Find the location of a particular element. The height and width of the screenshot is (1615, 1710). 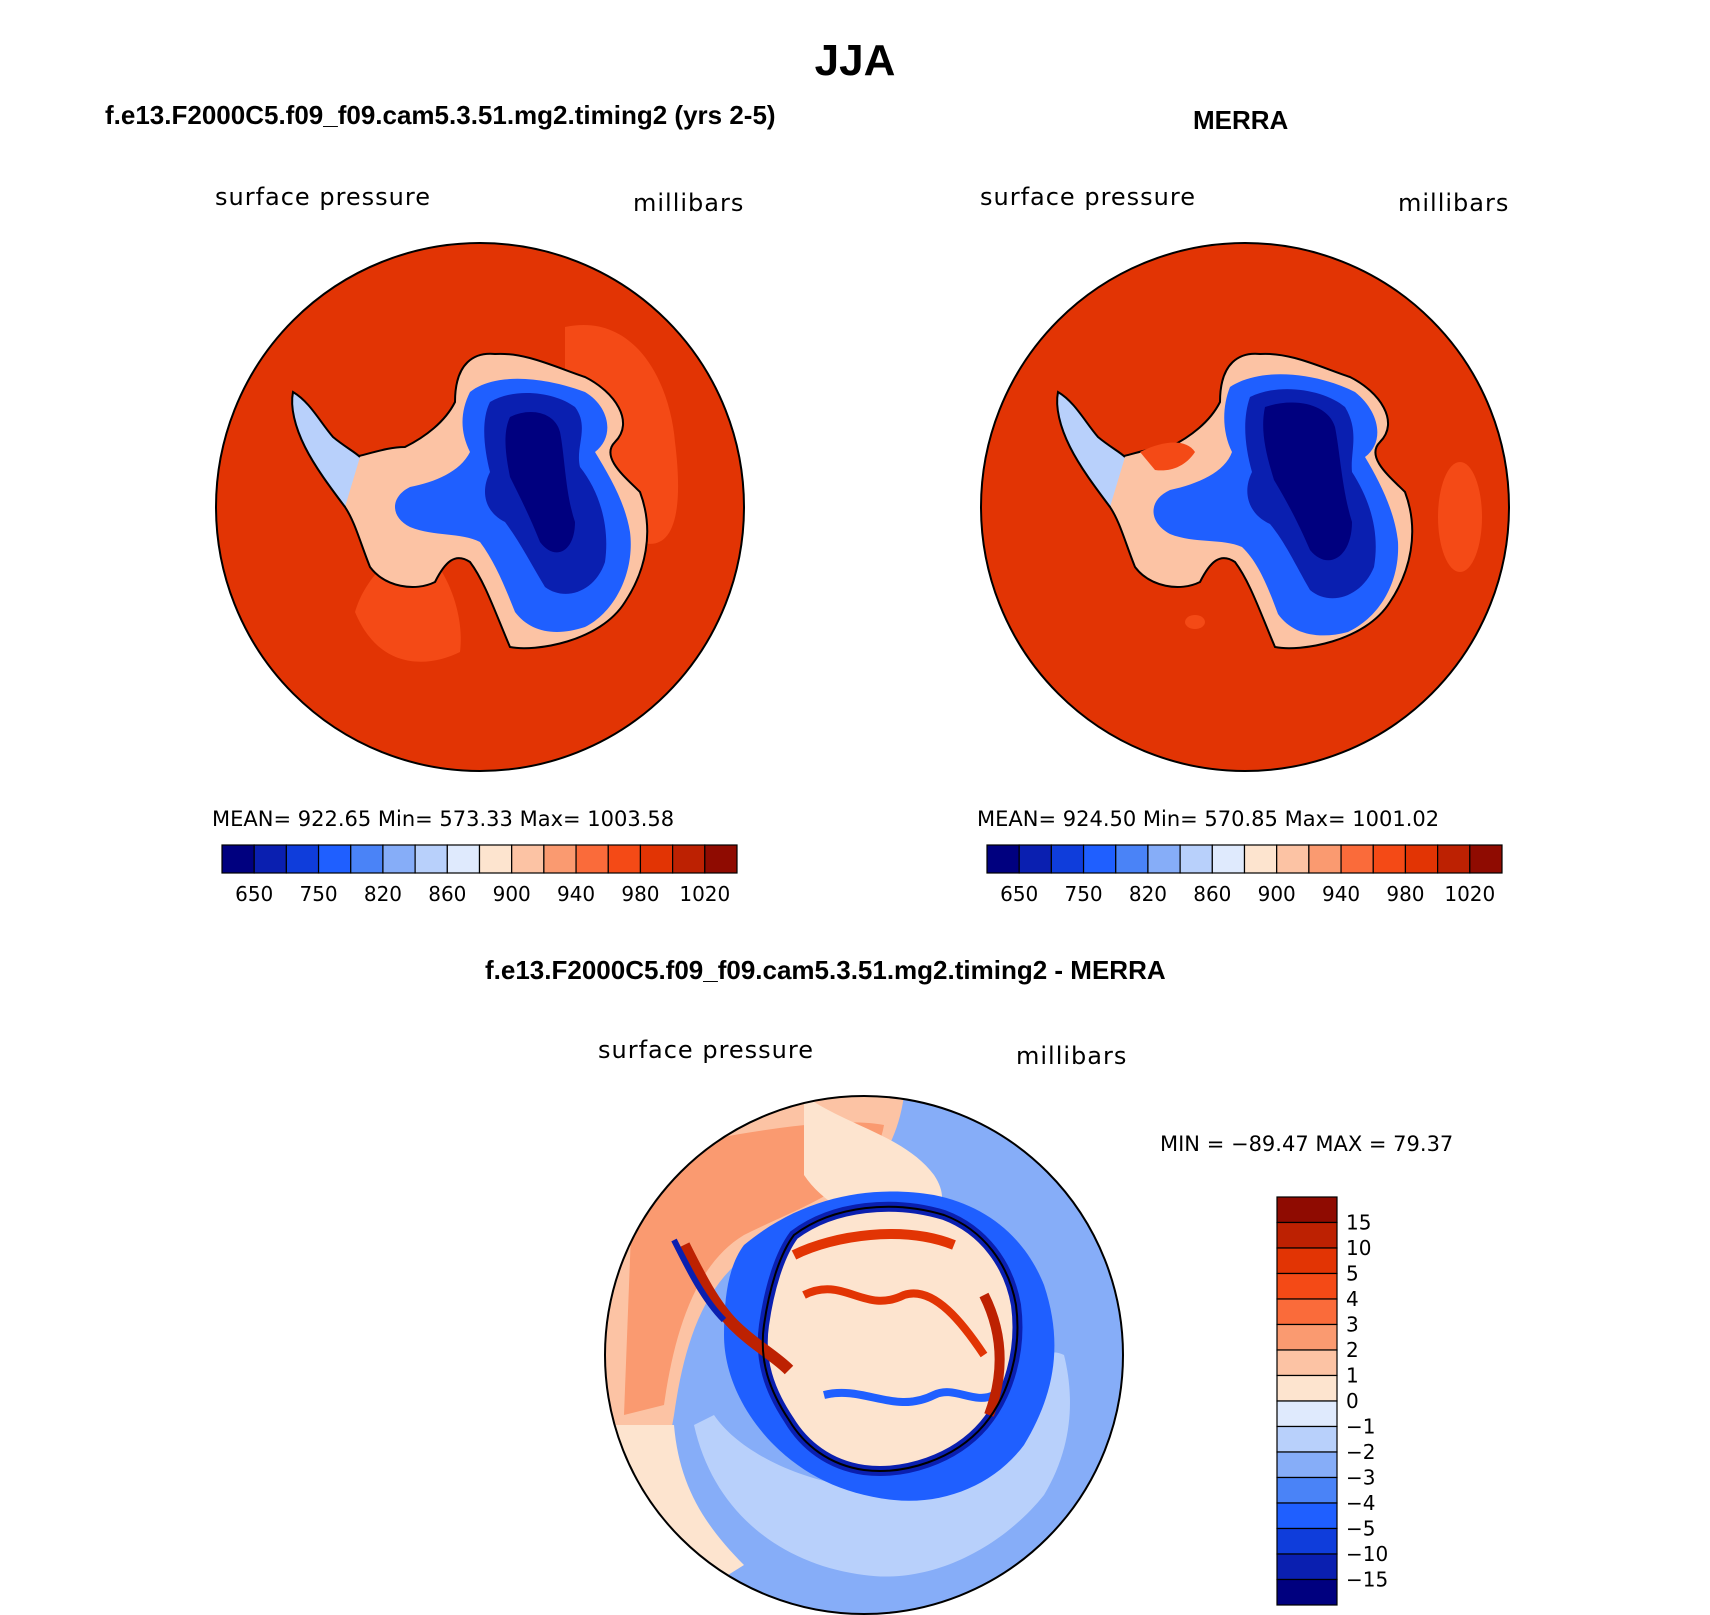

panel-3-map is located at coordinates (864, 1355).